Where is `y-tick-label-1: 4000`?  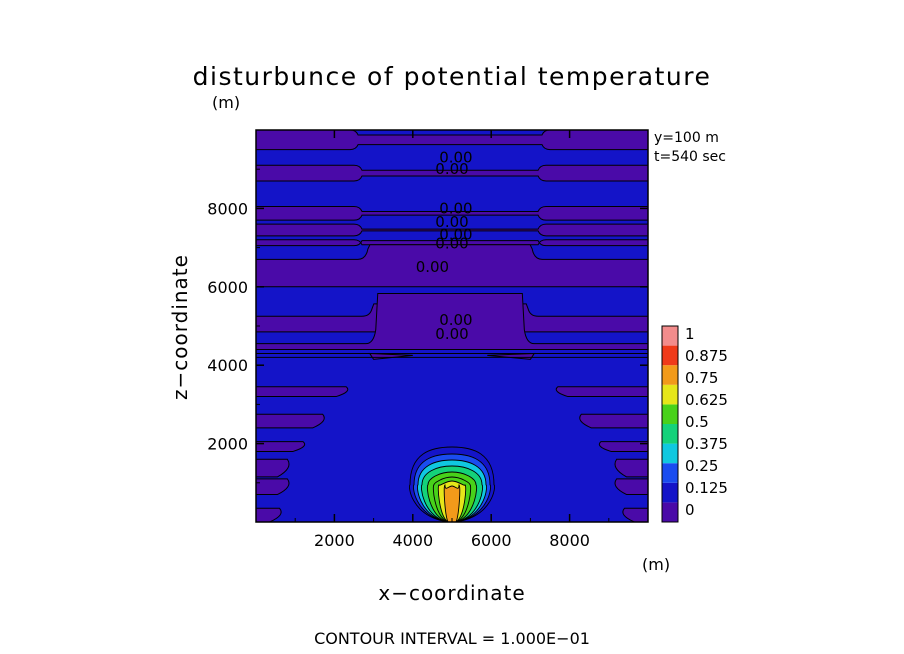 y-tick-label-1: 4000 is located at coordinates (227, 365).